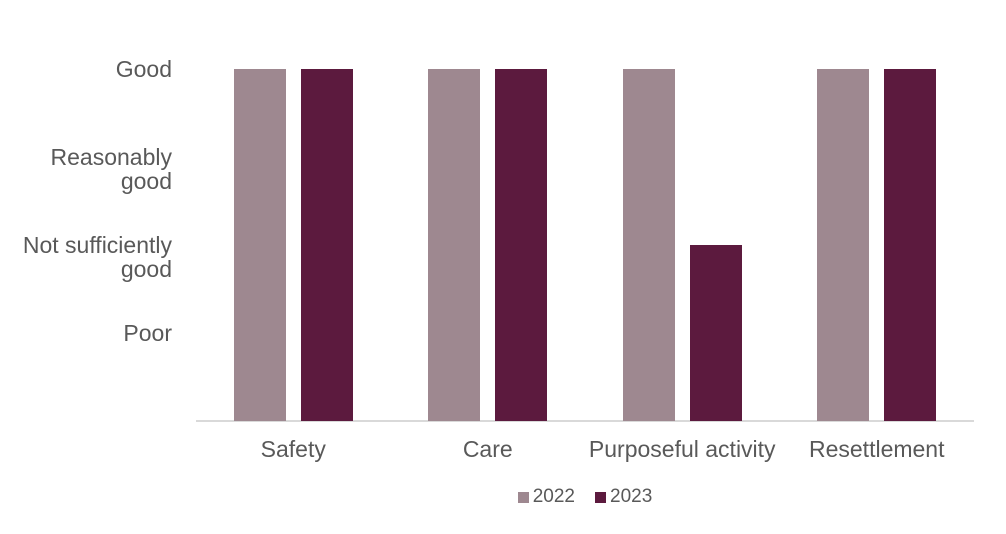 This screenshot has height=534, width=1006. I want to click on y-tick-label-line: Not sufficiently, so click(97, 245).